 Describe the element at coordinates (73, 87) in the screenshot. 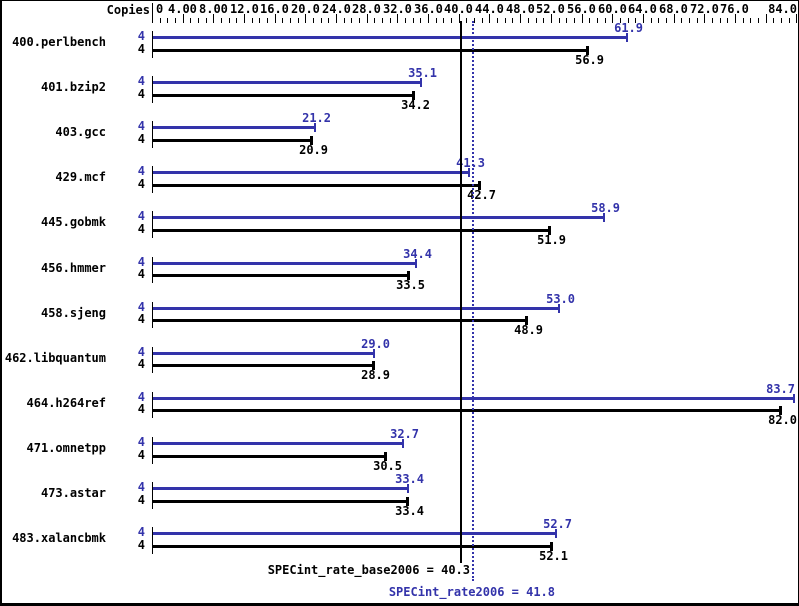

I see `benchmark-name: 401.bzip2` at that location.